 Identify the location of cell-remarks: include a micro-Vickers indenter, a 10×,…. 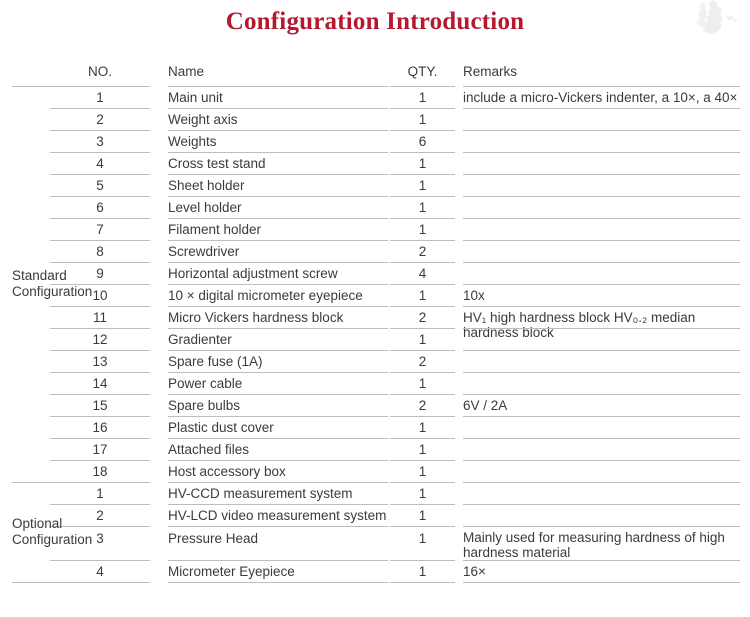
(600, 97).